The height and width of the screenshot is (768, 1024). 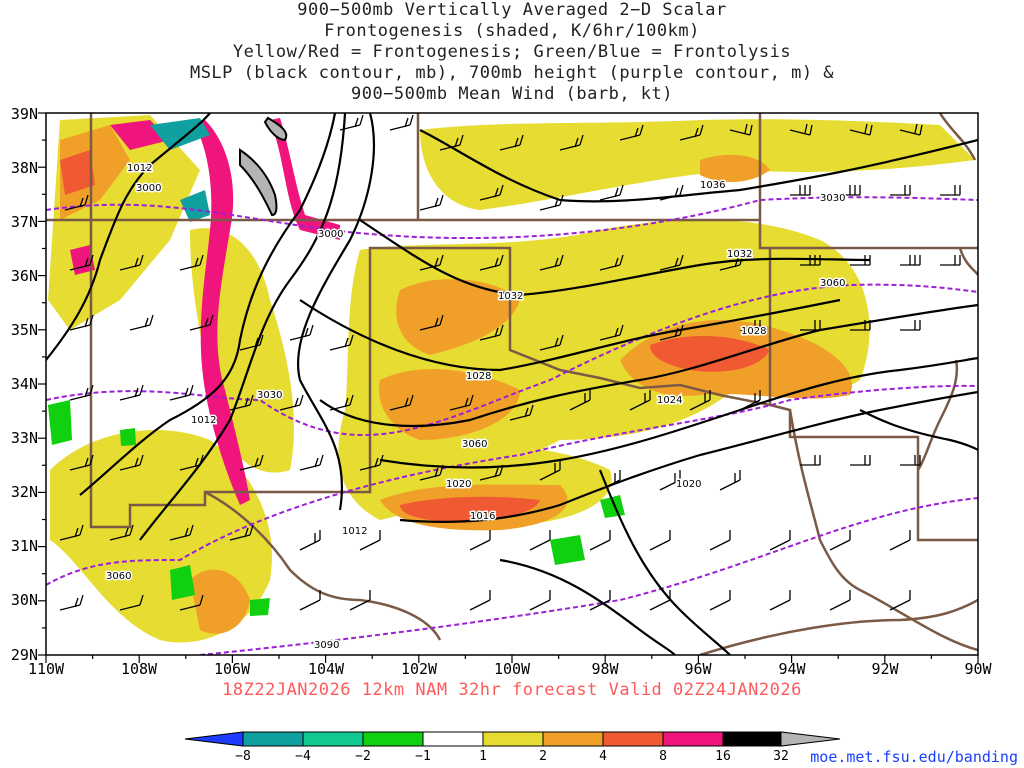 What do you see at coordinates (24, 492) in the screenshot?
I see `lat-label: 32N` at bounding box center [24, 492].